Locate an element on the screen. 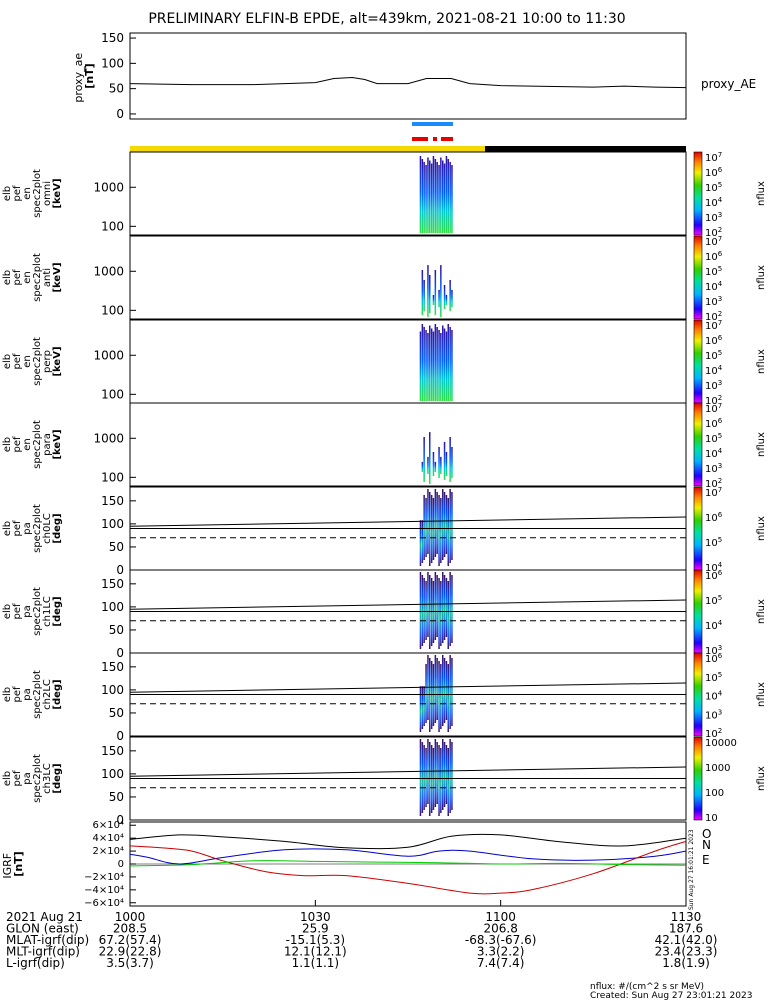 Image resolution: width=775 pixels, height=1000 pixels. legend-n: N is located at coordinates (706, 845).